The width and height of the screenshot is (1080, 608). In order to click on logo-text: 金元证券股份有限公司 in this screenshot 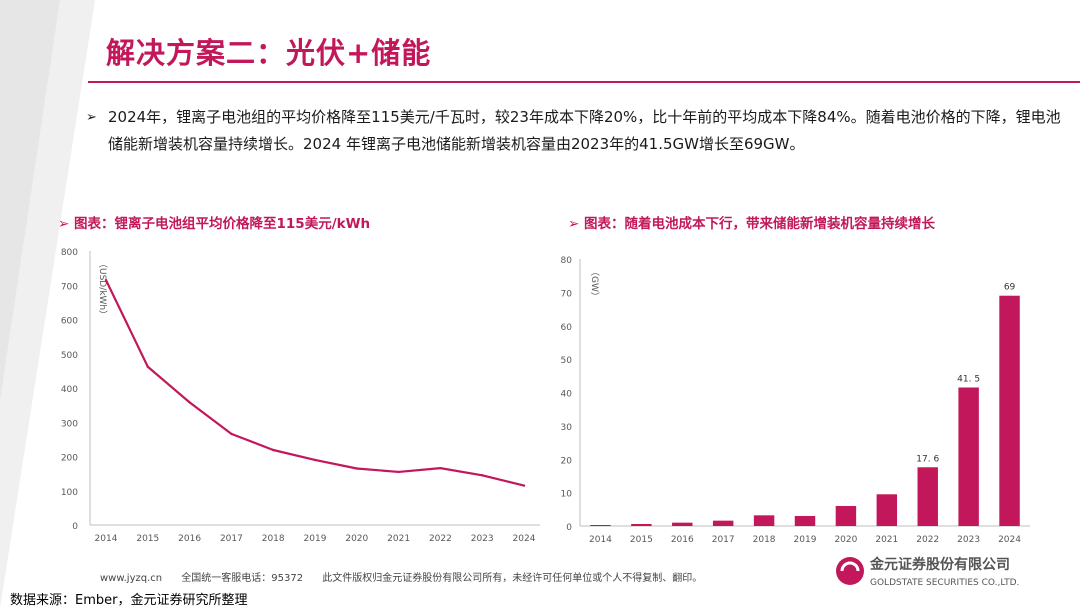, I will do `click(939, 564)`.